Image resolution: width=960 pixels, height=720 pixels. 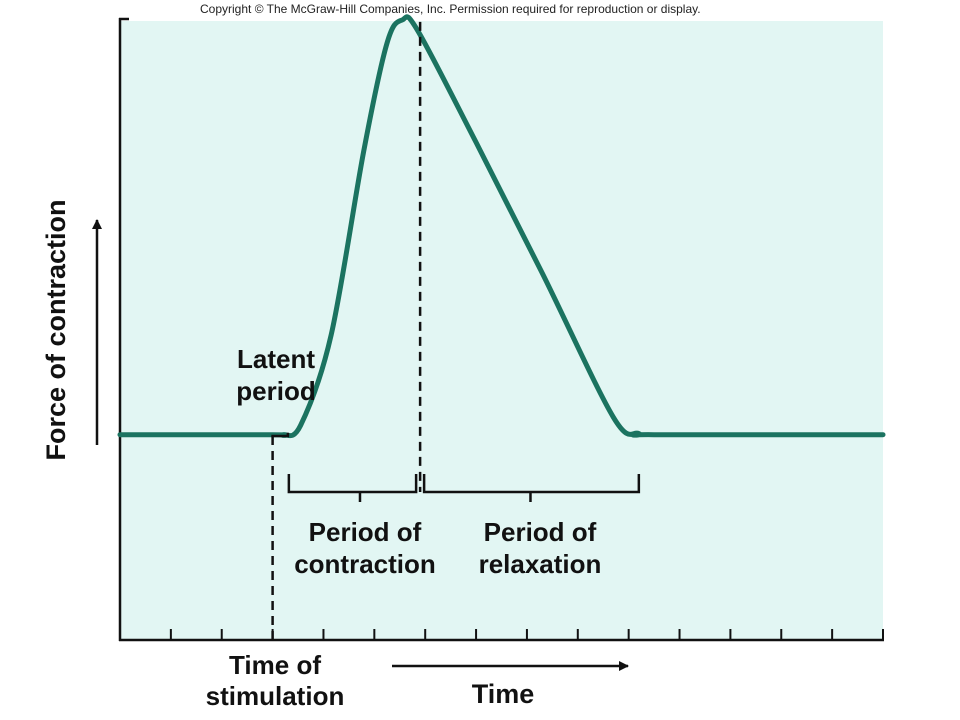 I want to click on x-axis-label: Time, so click(x=503, y=694).